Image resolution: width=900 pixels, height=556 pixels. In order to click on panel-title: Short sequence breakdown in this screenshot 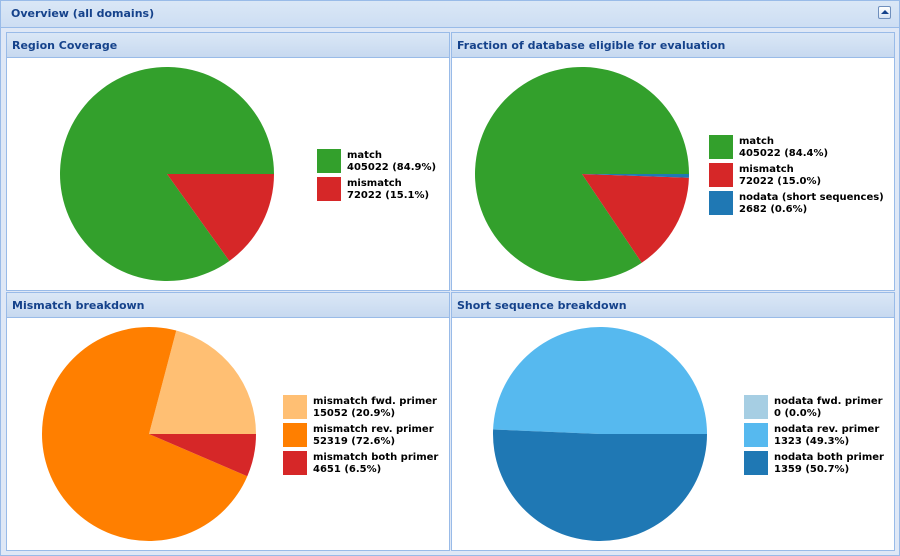, I will do `click(542, 305)`.